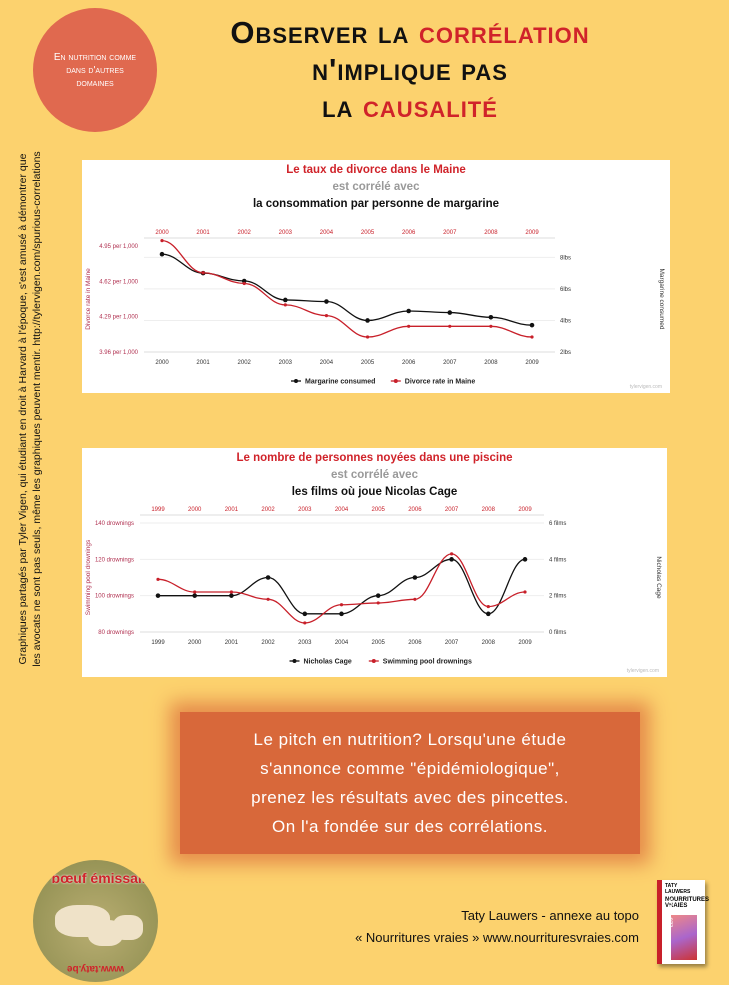 This screenshot has height=985, width=729. Describe the element at coordinates (88, 577) in the screenshot. I see `left-axis-label: Swimming pool drownings` at that location.